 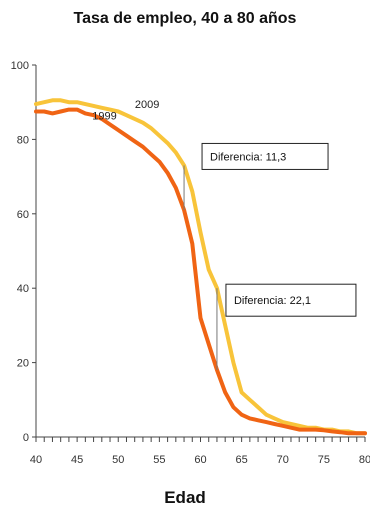 What do you see at coordinates (104, 117) in the screenshot?
I see `series-label-1999: 1999` at bounding box center [104, 117].